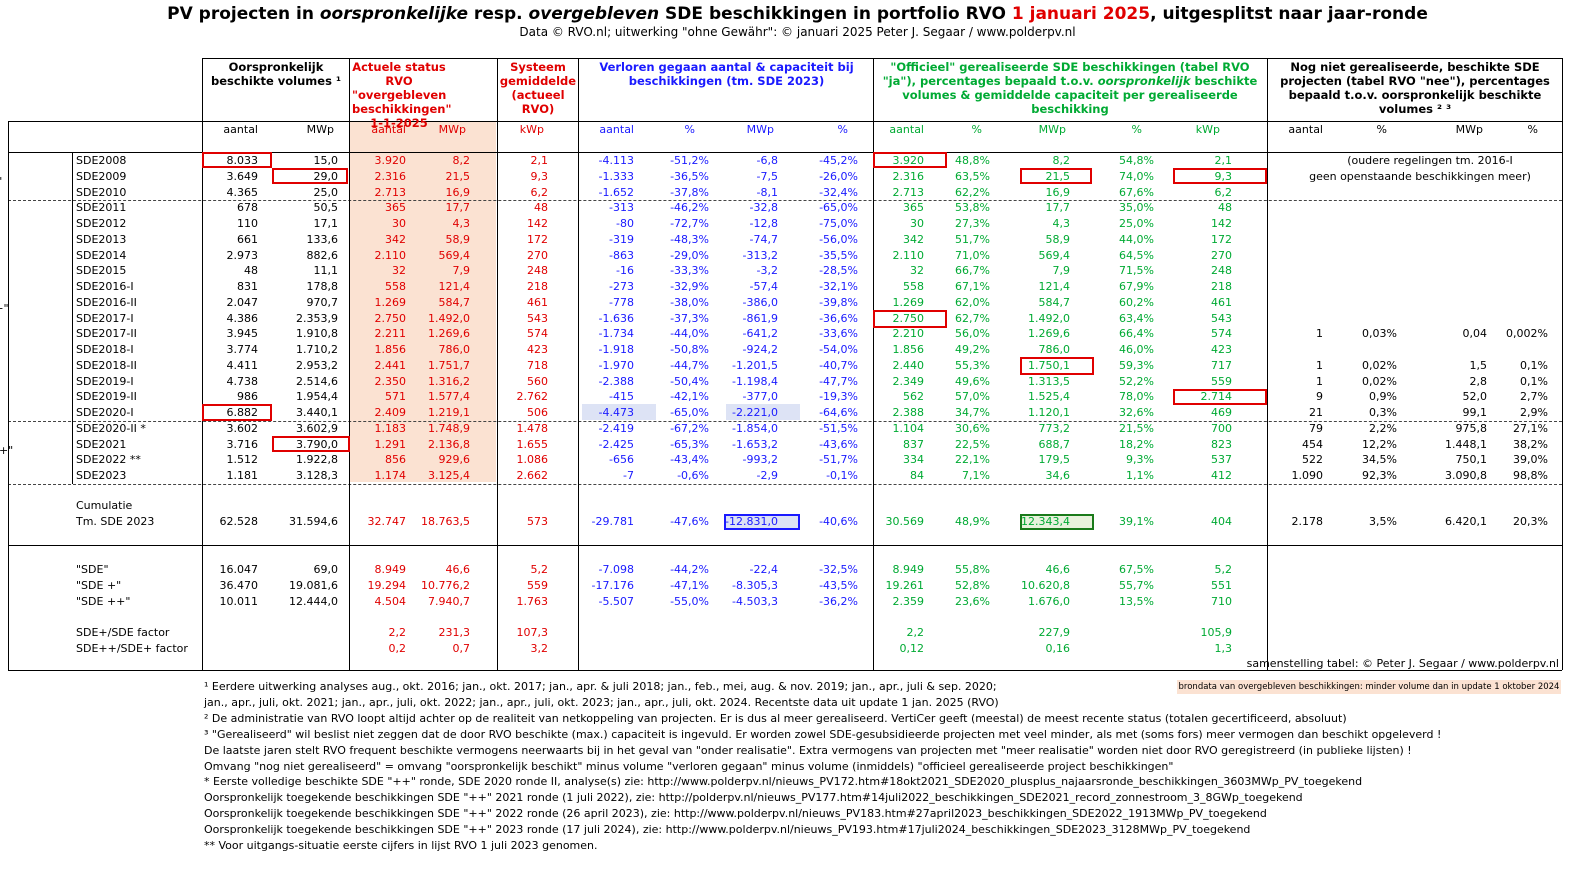 The height and width of the screenshot is (872, 1595). What do you see at coordinates (913, 286) in the screenshot?
I see `table-cell: 558` at bounding box center [913, 286].